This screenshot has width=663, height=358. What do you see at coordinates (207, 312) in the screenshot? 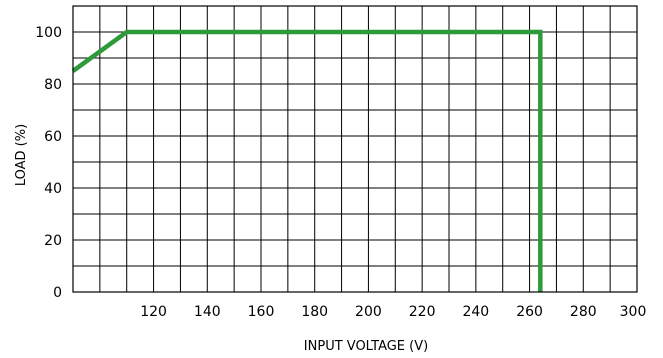
I see `x-tick-label: 140` at bounding box center [207, 312].